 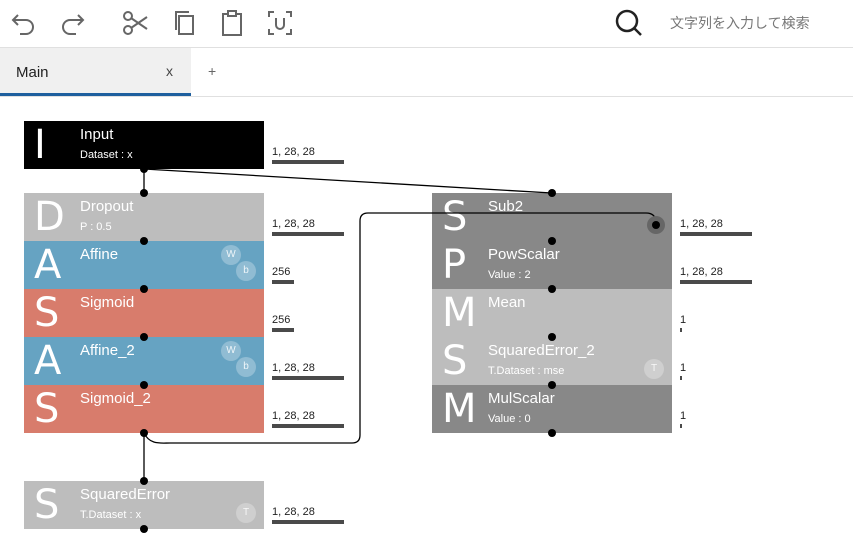 I want to click on layer-name: SquaredError, so click(x=125, y=494).